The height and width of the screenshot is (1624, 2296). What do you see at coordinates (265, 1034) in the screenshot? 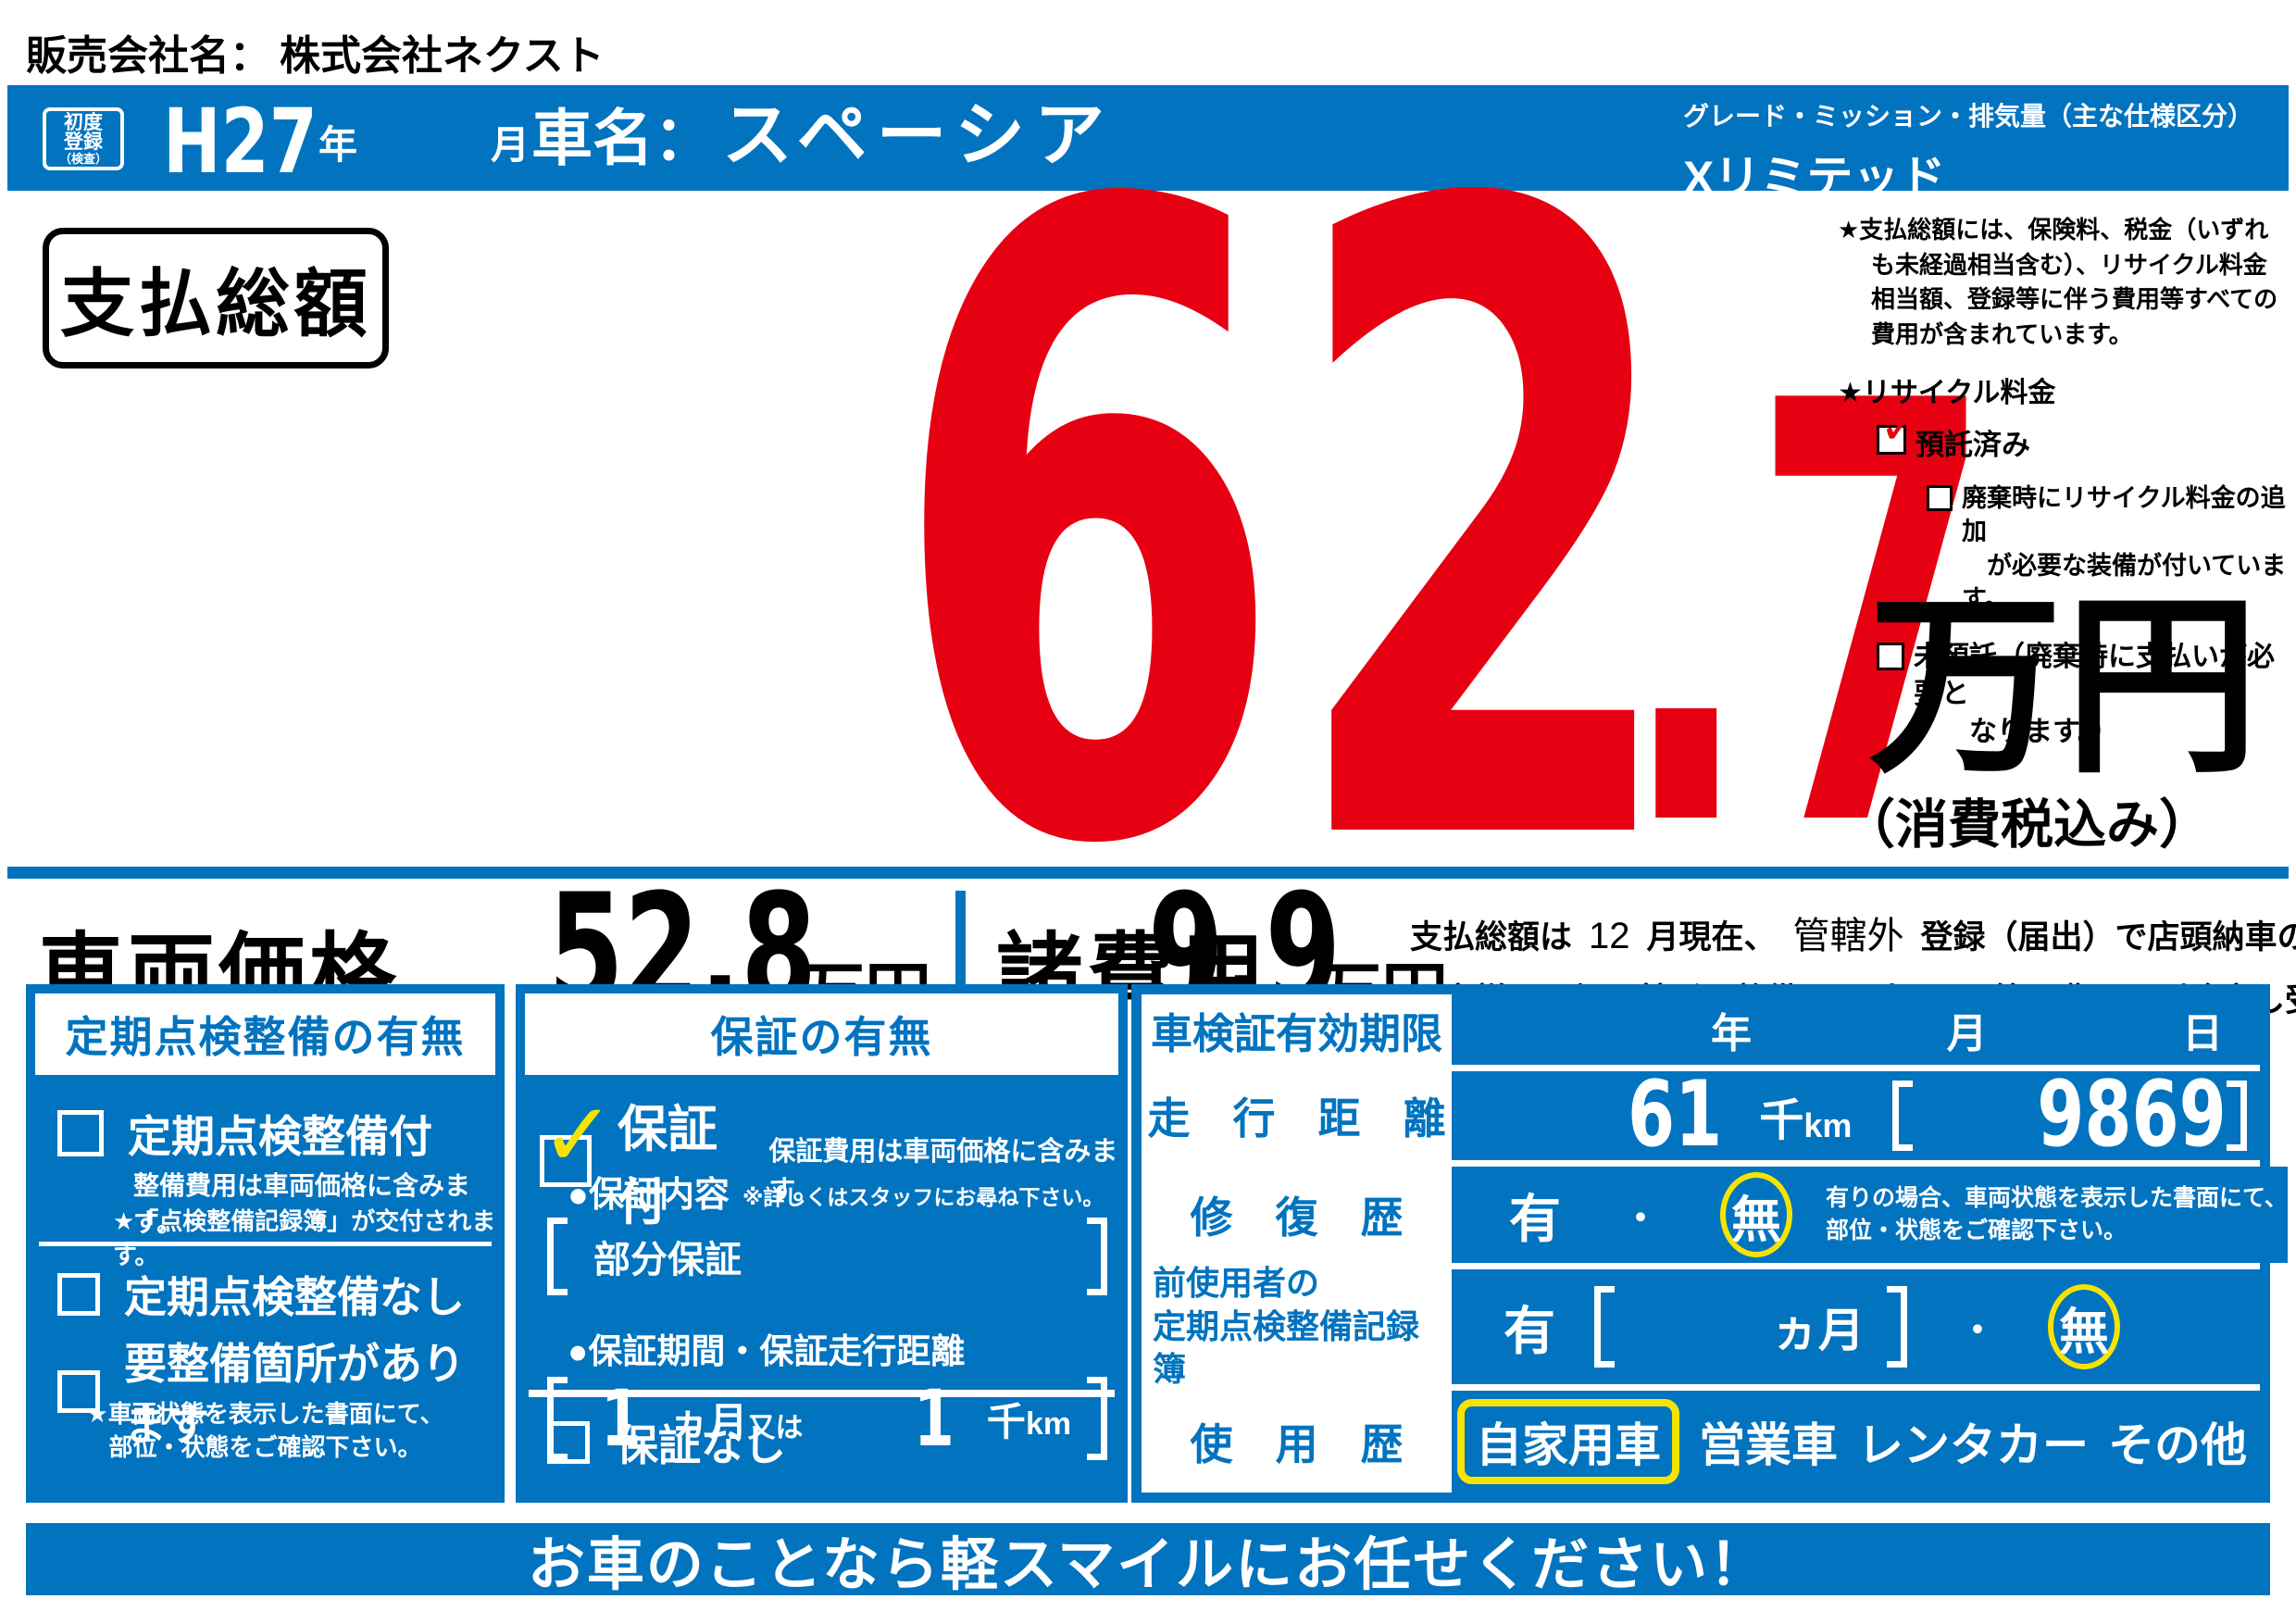
I see `maintenance-title: 定期点検整備の有無` at bounding box center [265, 1034].